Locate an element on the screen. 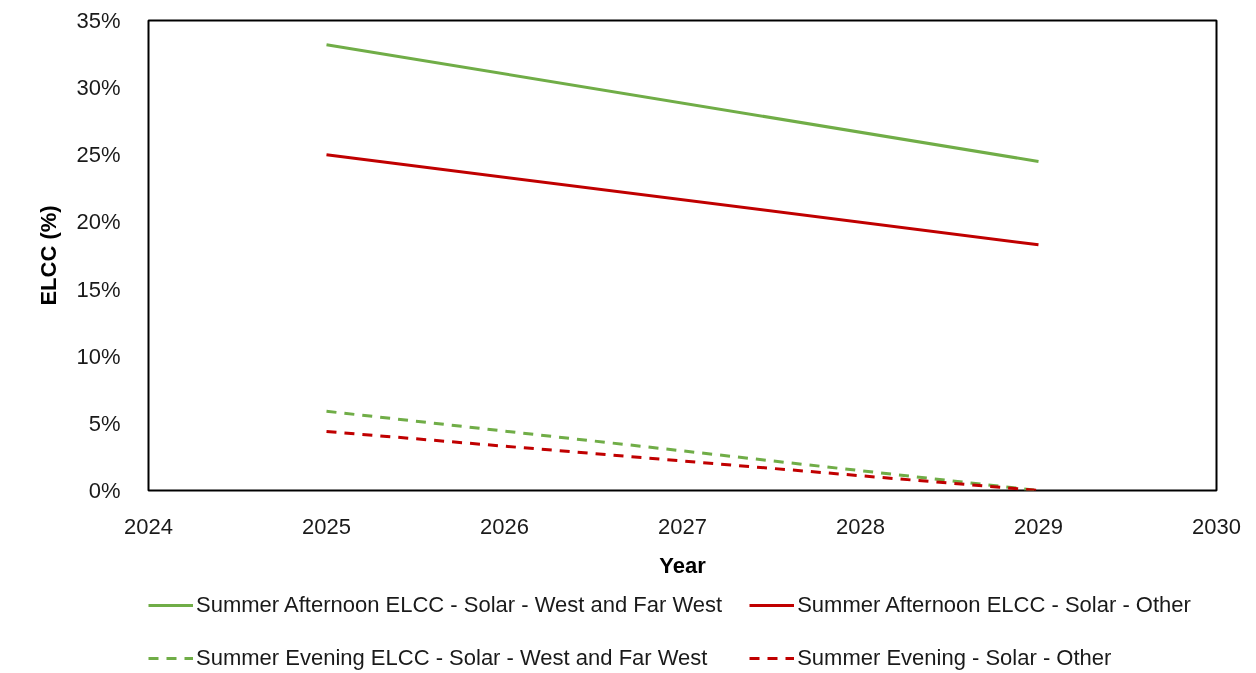 The height and width of the screenshot is (673, 1256). x-tick-label: 2025 is located at coordinates (326, 526).